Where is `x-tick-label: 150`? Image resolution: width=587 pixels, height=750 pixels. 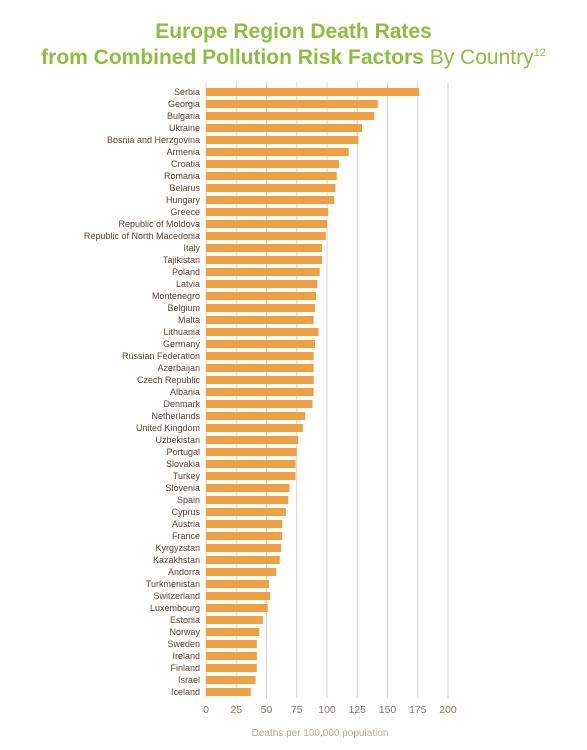 x-tick-label: 150 is located at coordinates (388, 710).